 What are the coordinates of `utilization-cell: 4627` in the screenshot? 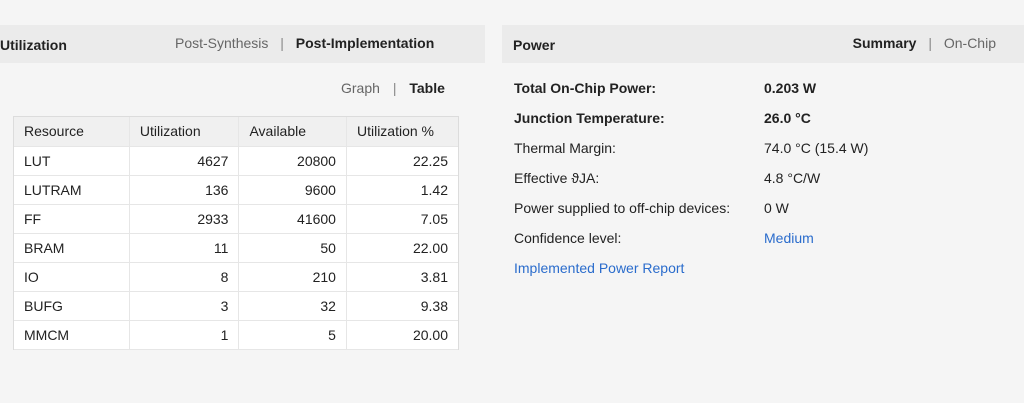 It's located at (184, 161).